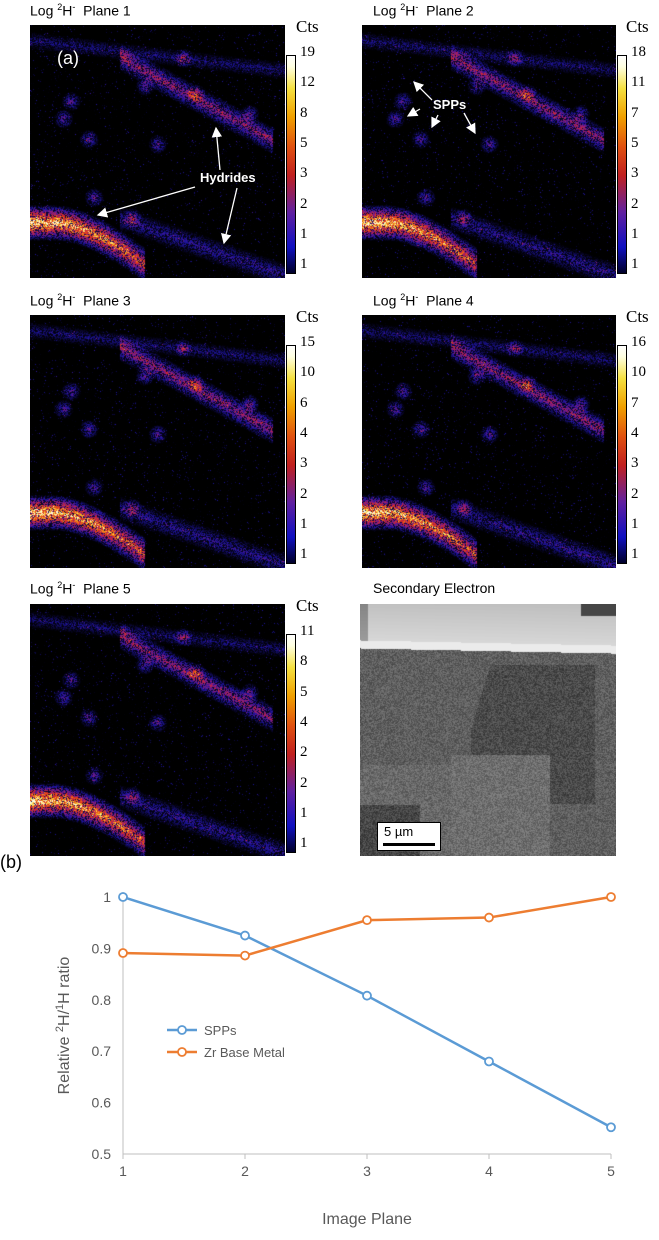 The height and width of the screenshot is (1240, 659). I want to click on panel-title: Log 2H- Plane 2, so click(423, 10).